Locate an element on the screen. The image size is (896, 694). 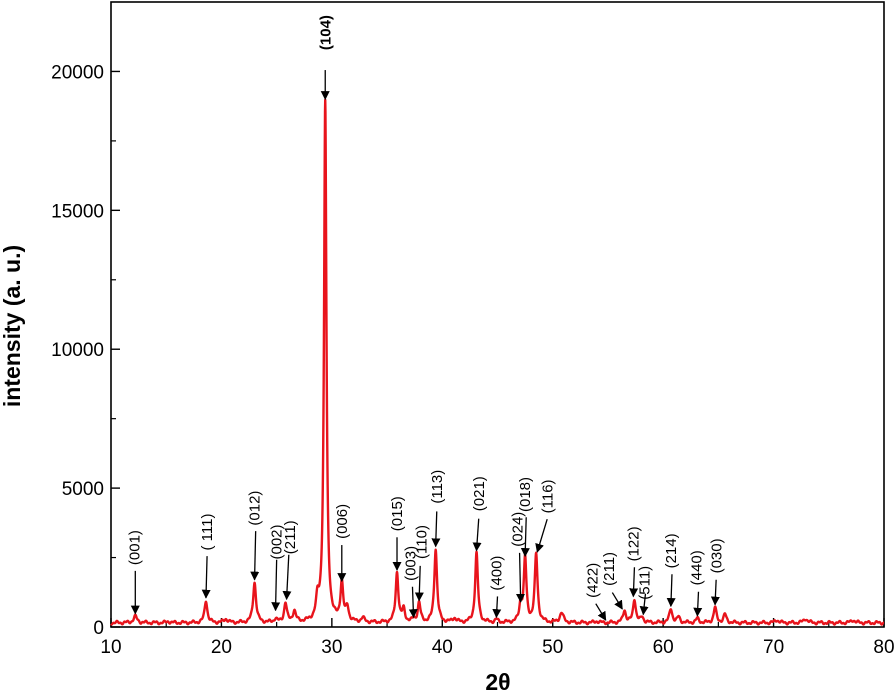
peak-label: (422) is located at coordinates (593, 580).